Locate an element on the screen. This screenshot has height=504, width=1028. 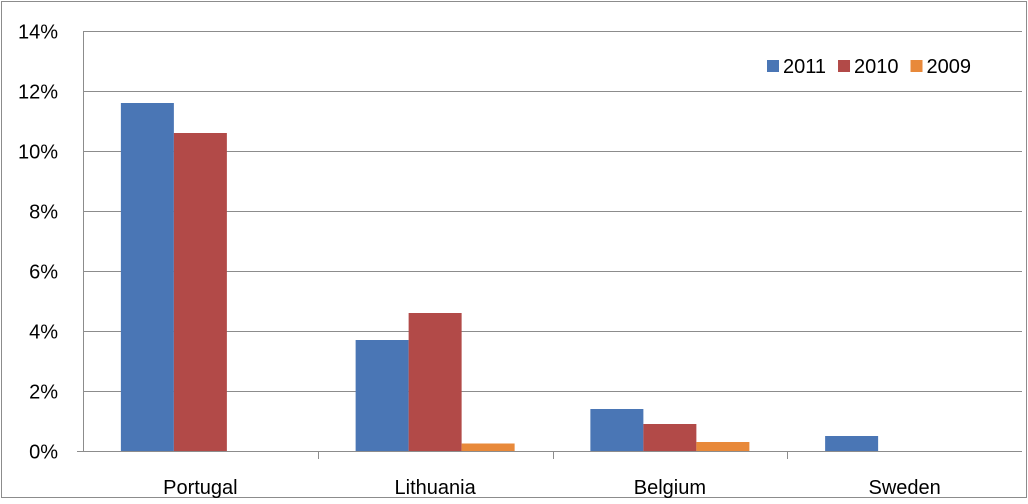
y-tick-label: 14% is located at coordinates (38, 33).